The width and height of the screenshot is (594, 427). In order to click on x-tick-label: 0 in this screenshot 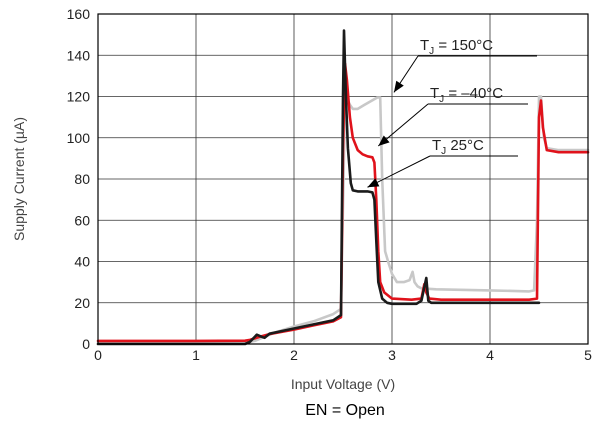, I will do `click(98, 355)`.